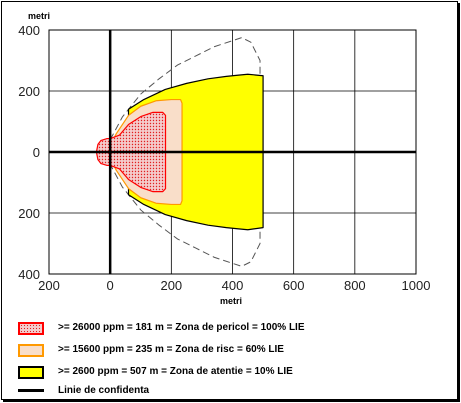 This screenshot has height=403, width=461. Describe the element at coordinates (39, 16) in the screenshot. I see `y-axis-label: metri` at that location.